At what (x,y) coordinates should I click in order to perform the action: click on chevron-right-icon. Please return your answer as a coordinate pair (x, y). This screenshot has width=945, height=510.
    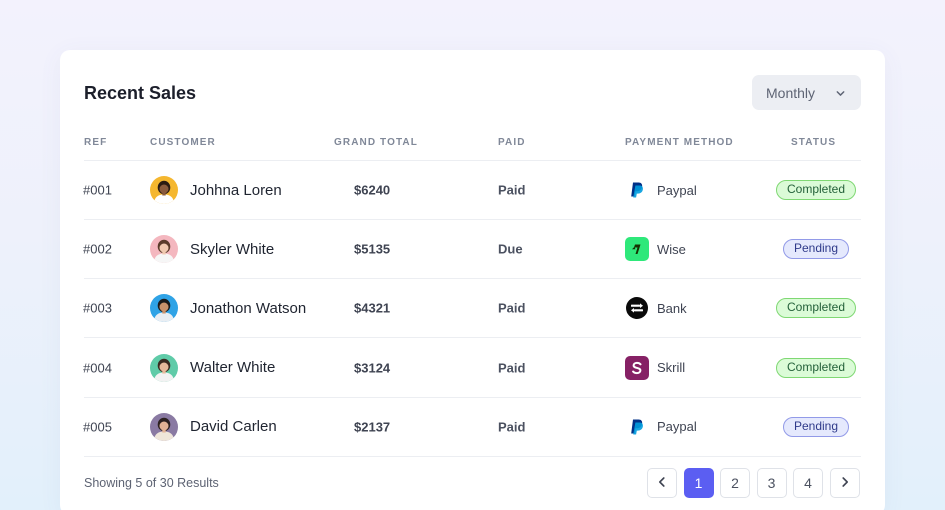
    Looking at the image, I should click on (845, 483).